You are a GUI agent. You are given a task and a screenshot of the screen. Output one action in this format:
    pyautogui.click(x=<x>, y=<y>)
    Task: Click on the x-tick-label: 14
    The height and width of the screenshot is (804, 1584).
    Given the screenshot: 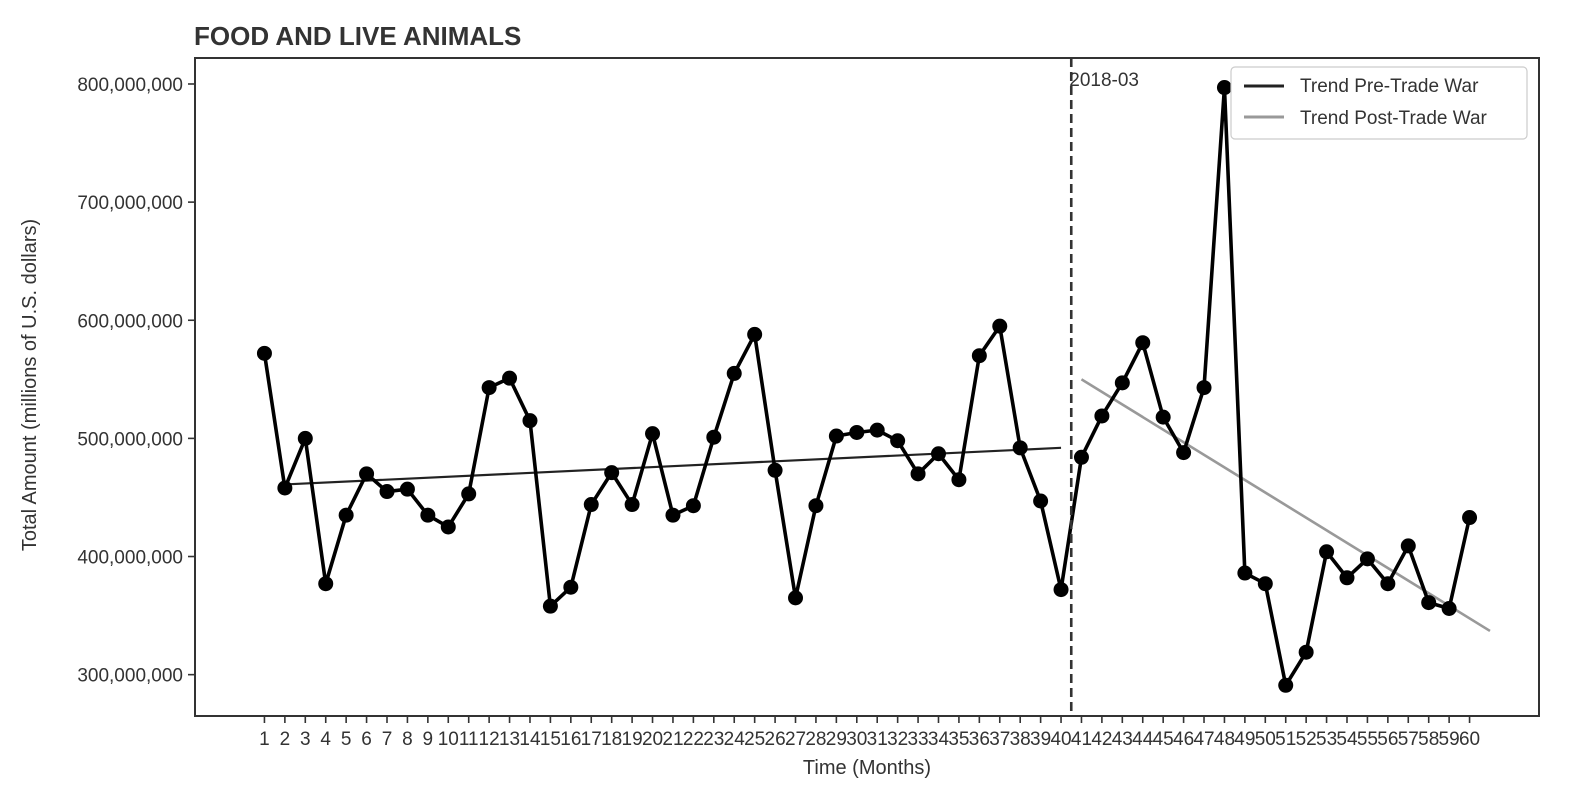 What is the action you would take?
    pyautogui.click(x=530, y=739)
    